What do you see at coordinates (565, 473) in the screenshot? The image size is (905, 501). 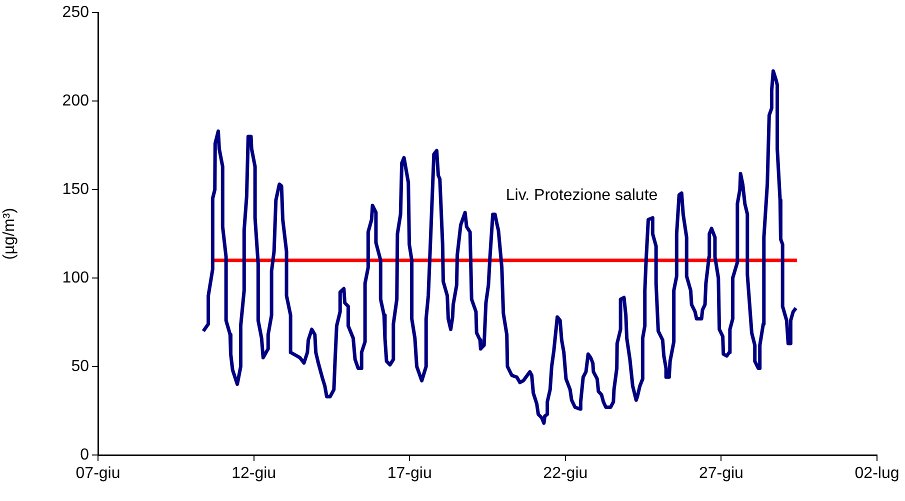 I see `x-tick-label: 22-giu` at bounding box center [565, 473].